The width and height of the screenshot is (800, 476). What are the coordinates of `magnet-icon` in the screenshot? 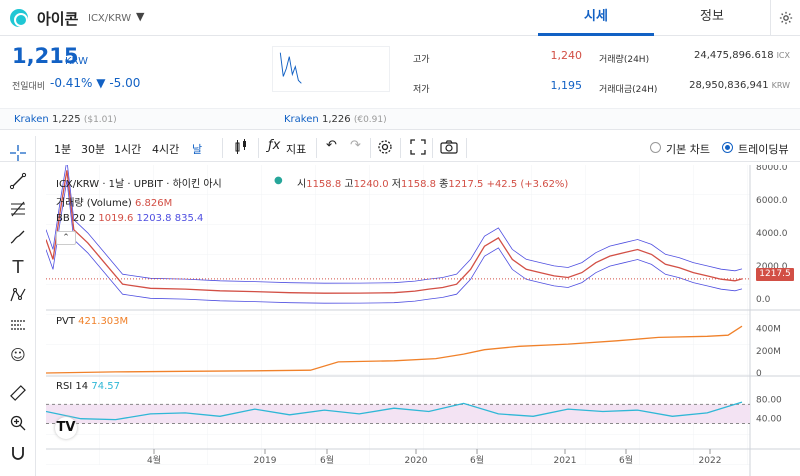 It's located at (18, 453).